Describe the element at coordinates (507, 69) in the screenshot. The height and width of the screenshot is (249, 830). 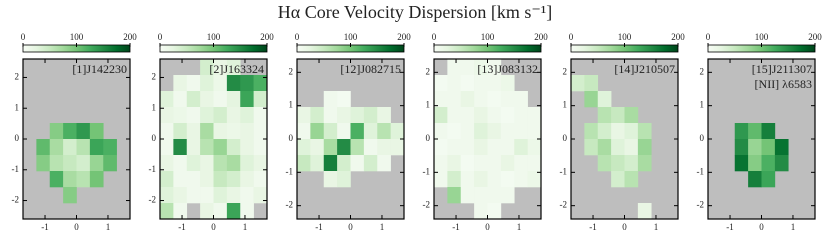
I see `panel-label: [13]J083132` at that location.